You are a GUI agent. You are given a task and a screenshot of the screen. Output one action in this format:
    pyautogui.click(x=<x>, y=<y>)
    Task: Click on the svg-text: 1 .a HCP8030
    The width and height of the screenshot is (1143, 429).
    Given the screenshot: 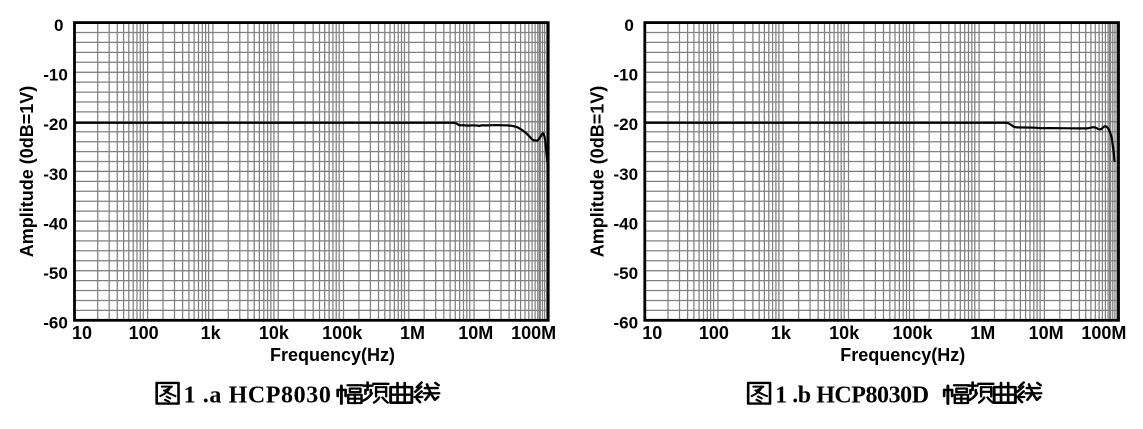 What is the action you would take?
    pyautogui.click(x=258, y=396)
    